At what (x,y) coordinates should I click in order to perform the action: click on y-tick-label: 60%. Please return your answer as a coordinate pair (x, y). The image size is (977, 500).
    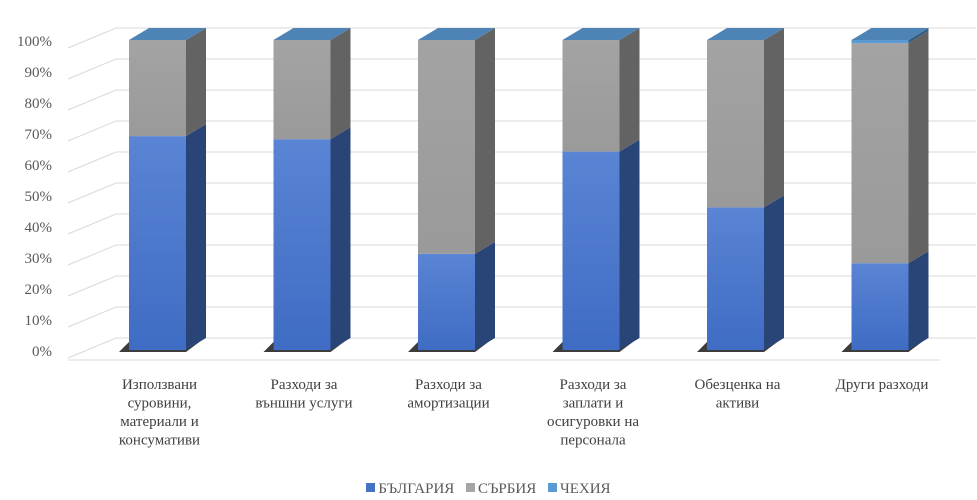
    Looking at the image, I should click on (39, 166).